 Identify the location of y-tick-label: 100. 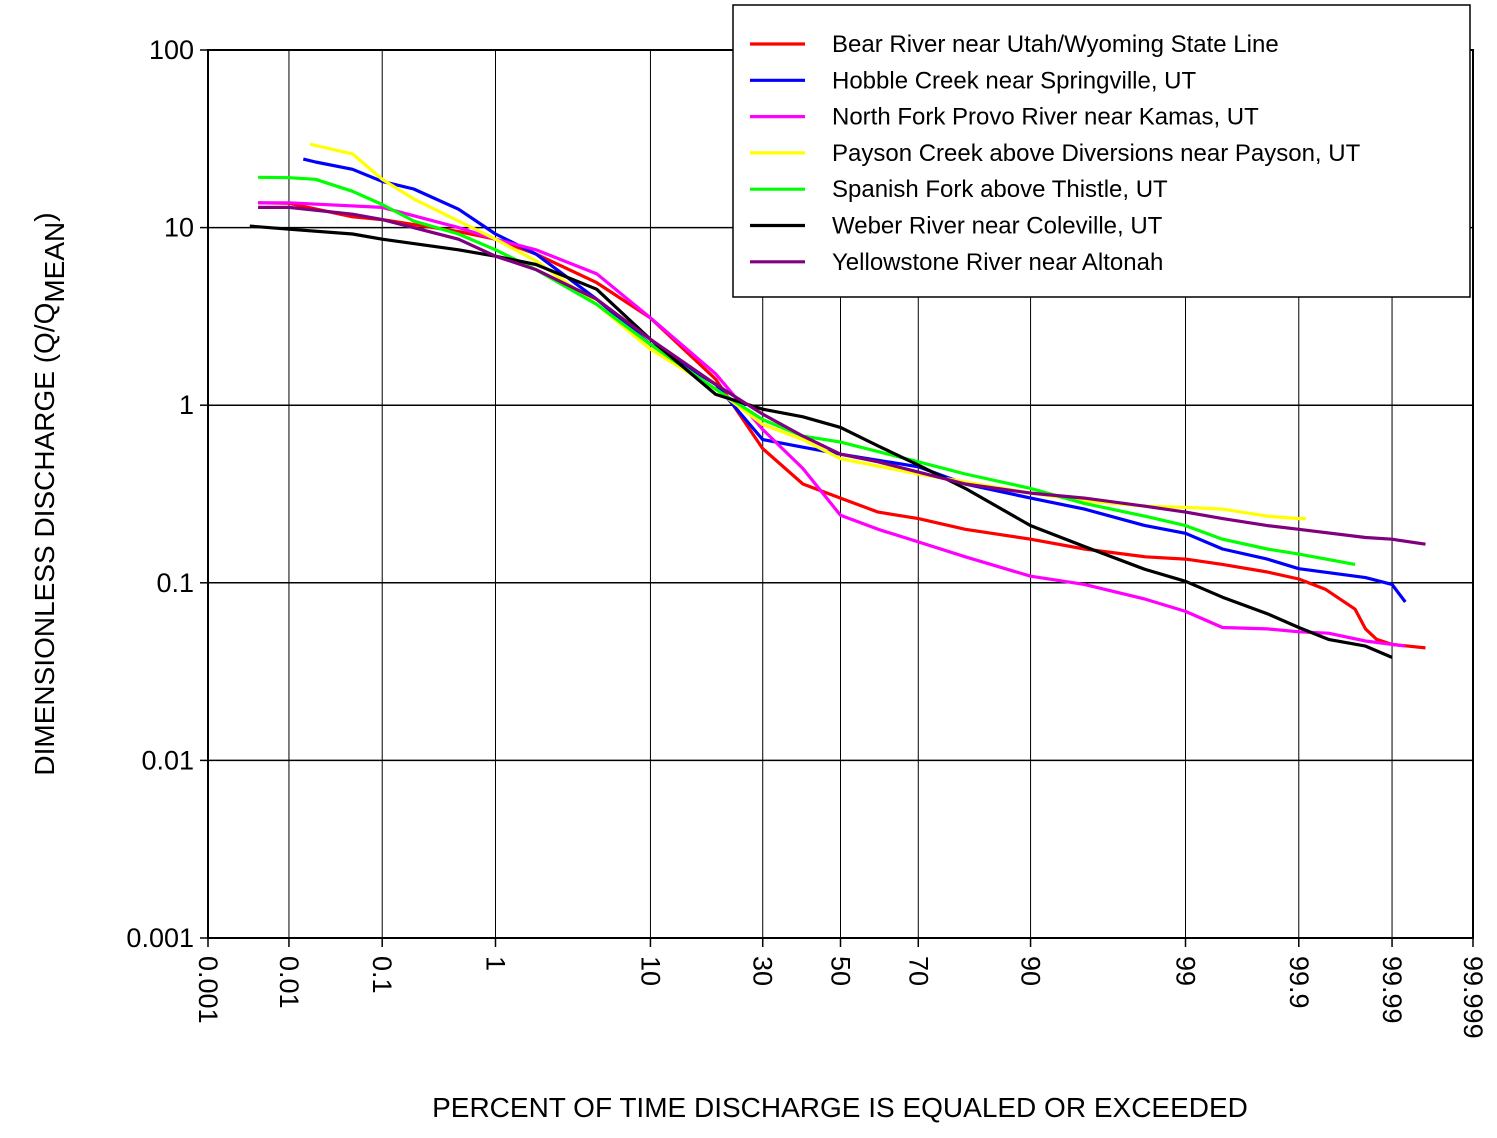
(171, 50).